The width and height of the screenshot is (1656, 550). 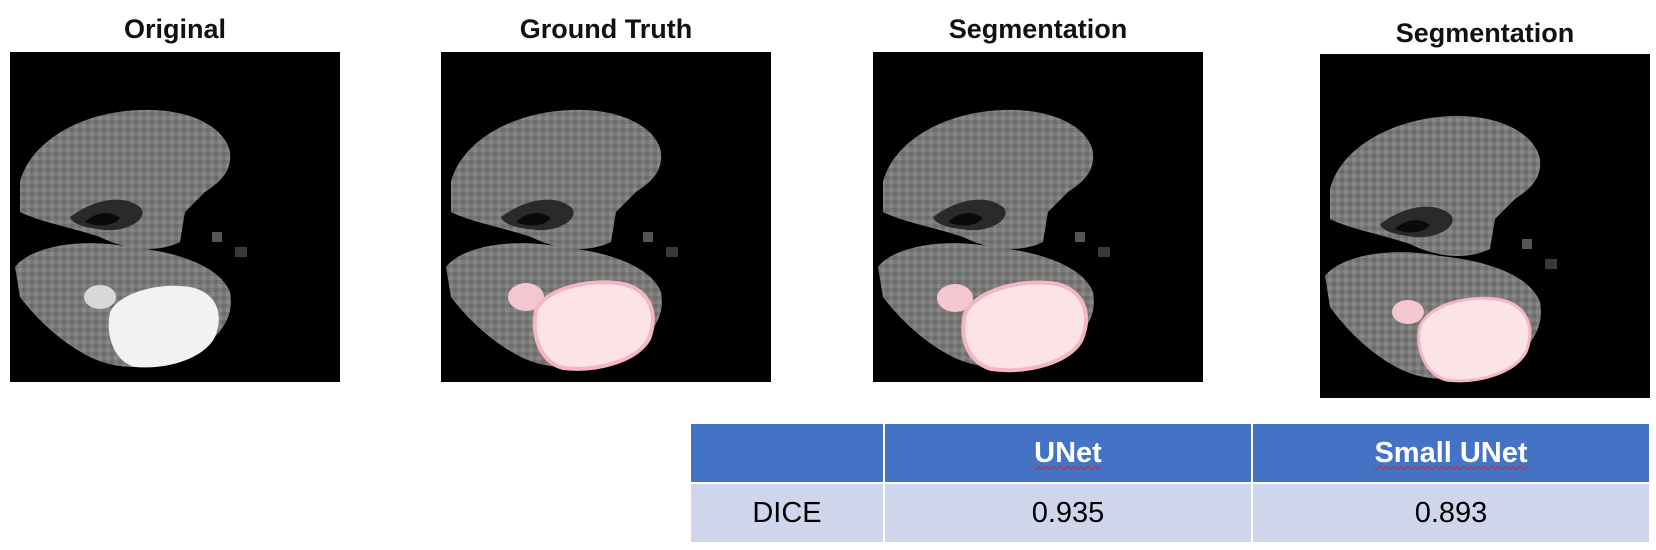 What do you see at coordinates (606, 29) in the screenshot?
I see `panel-title: Ground Truth` at bounding box center [606, 29].